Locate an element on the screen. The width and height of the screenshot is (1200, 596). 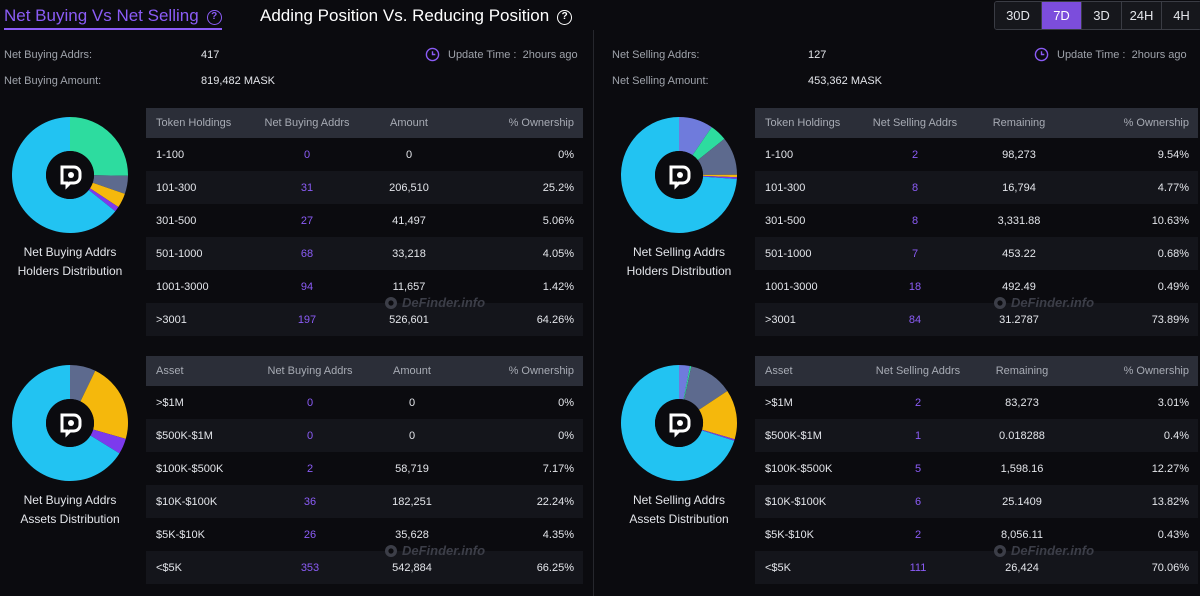
addr-count-link: 94 is located at coordinates (307, 286).